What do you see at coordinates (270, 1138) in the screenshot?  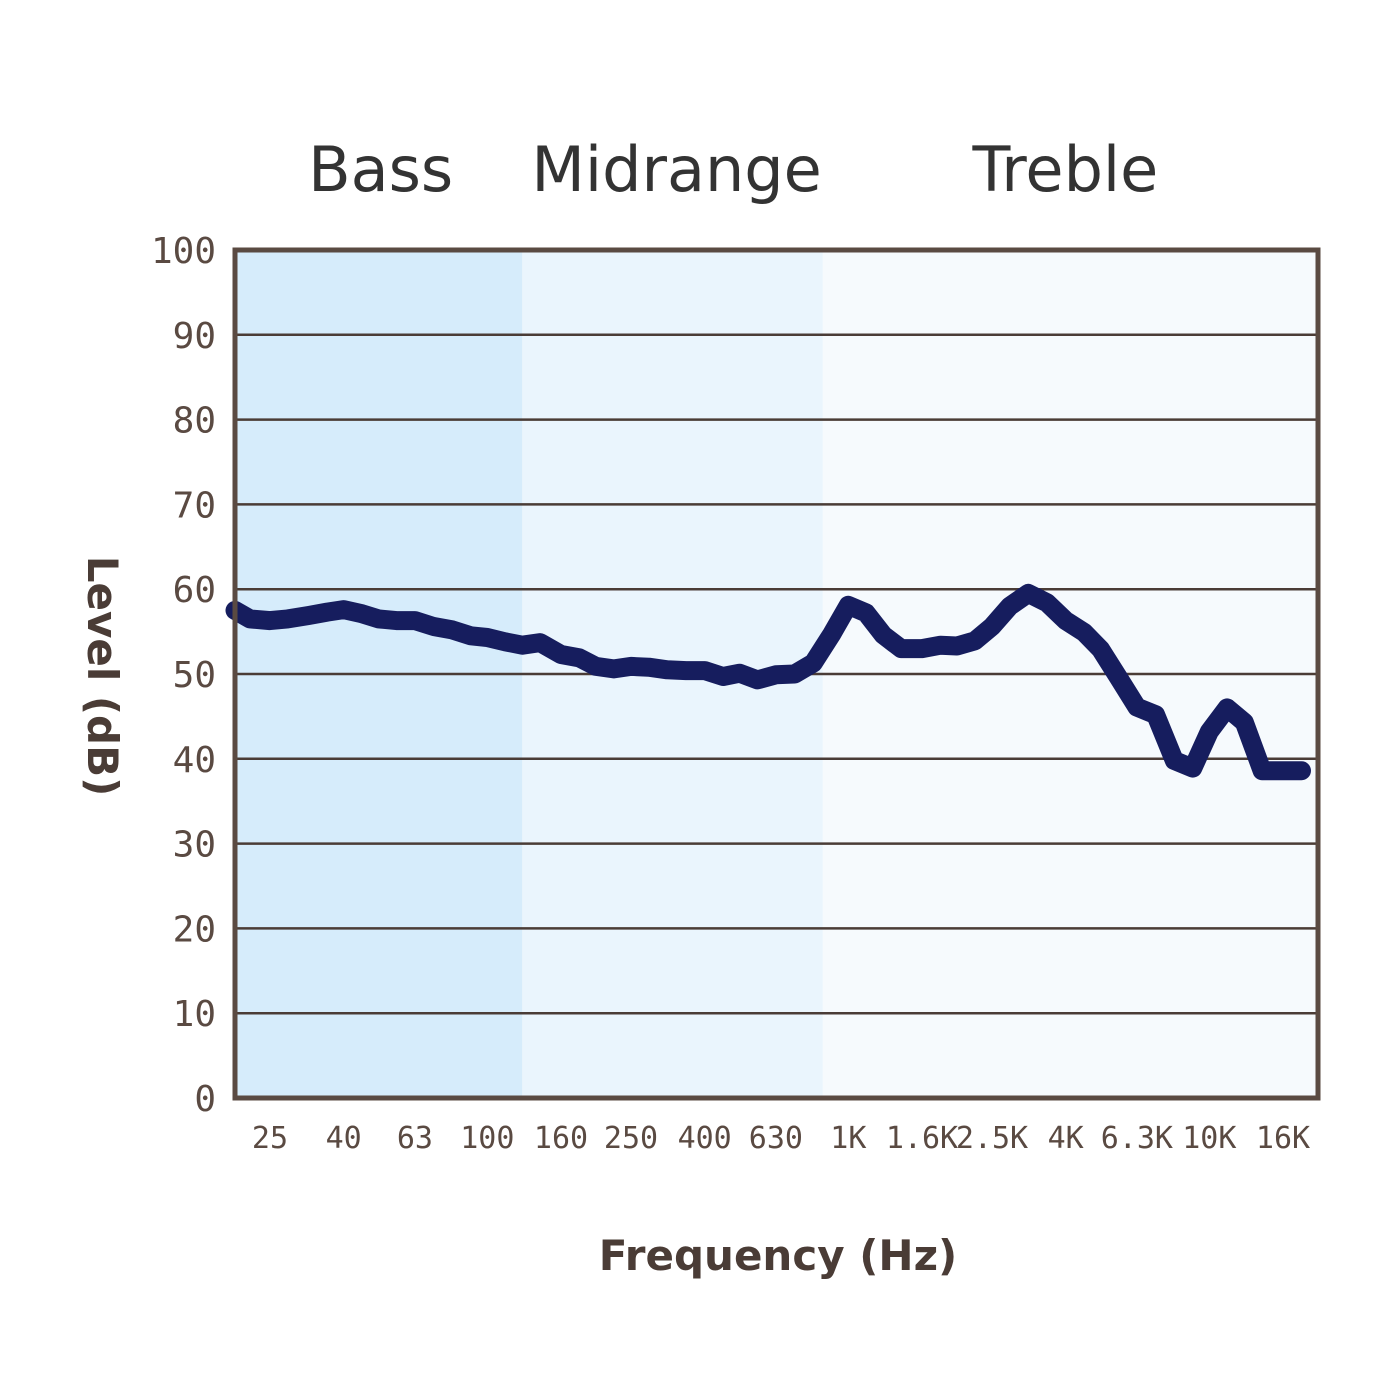 I see `x-tick-label: 25` at bounding box center [270, 1138].